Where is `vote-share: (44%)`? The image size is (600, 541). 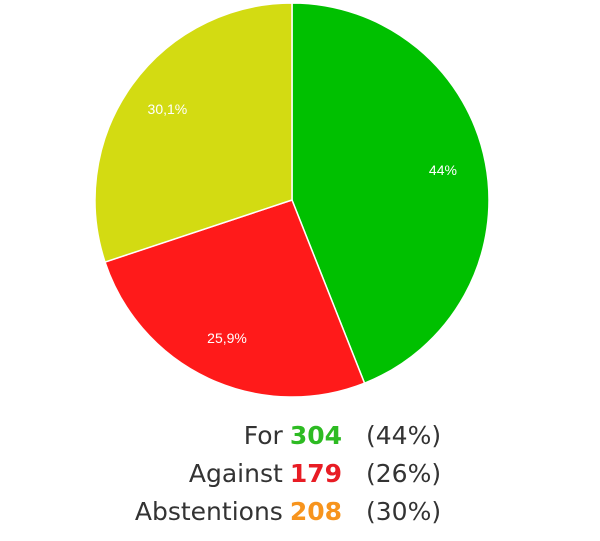
vote-share: (44%) is located at coordinates (403, 435).